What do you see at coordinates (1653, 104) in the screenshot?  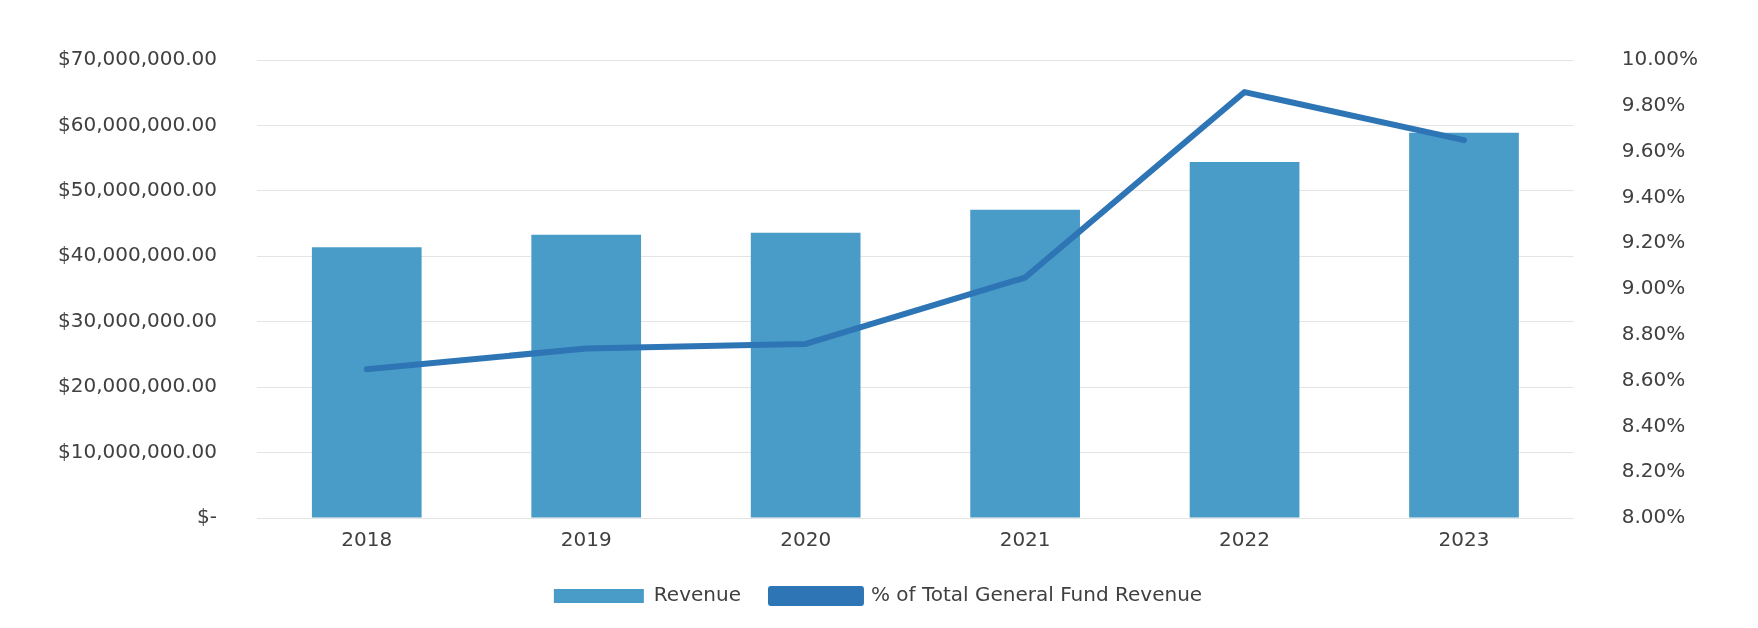 I see `y2-tick-label: 9.80%` at bounding box center [1653, 104].